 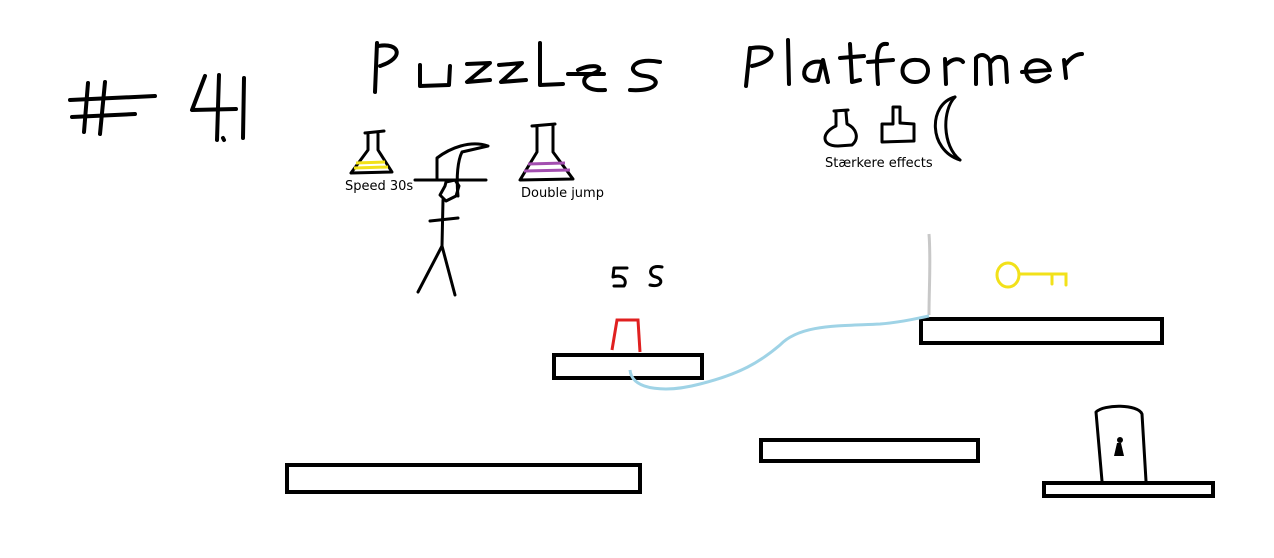 I want to click on speed-potion-icon, so click(x=371, y=152).